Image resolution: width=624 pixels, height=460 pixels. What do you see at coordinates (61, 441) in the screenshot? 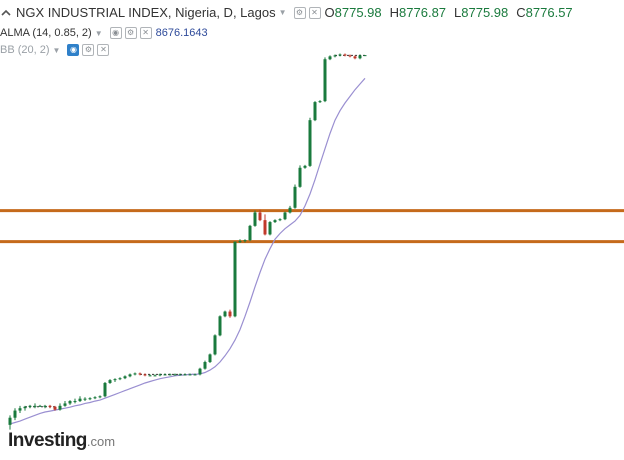
I see `investing-logo: Investing .com` at bounding box center [61, 441].